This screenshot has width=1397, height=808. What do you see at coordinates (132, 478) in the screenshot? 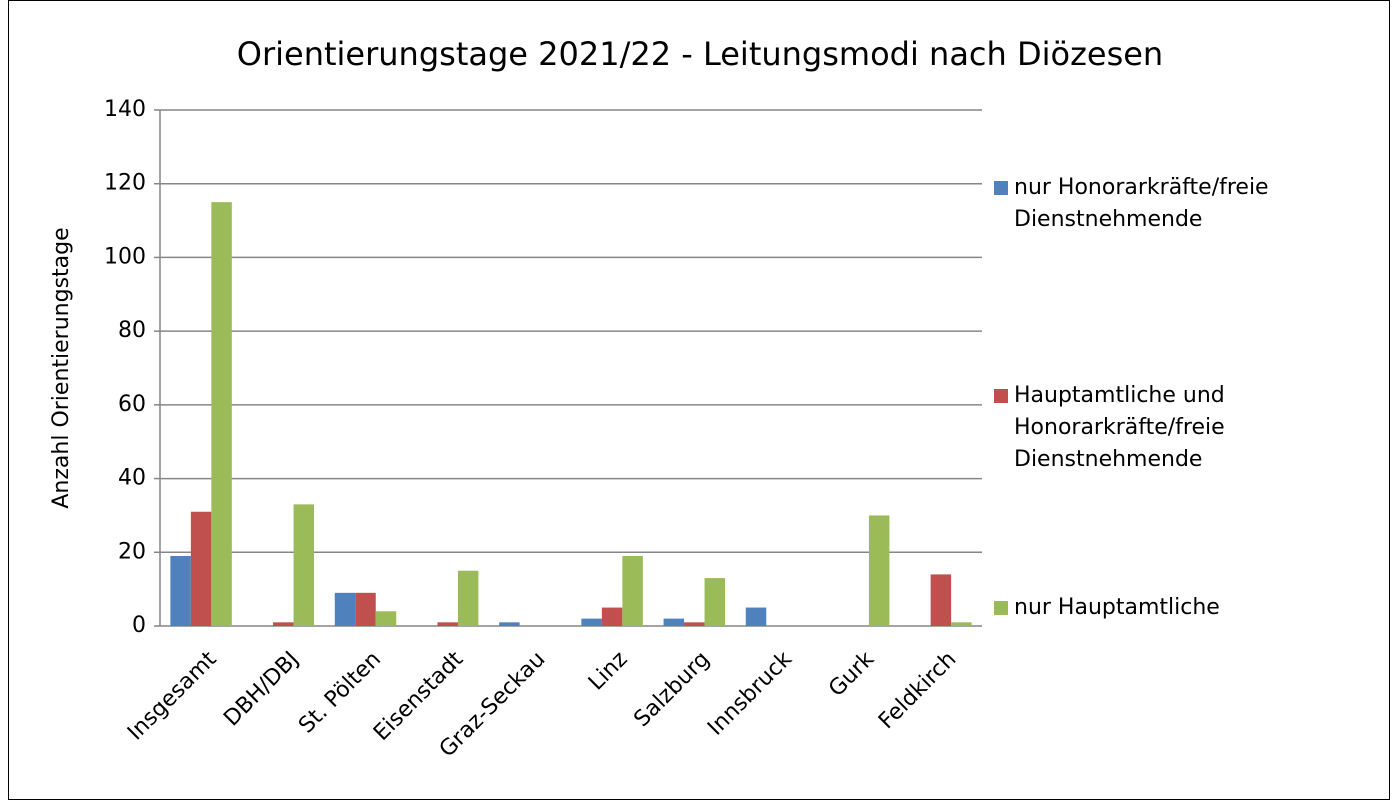
I see `y-tick-label: 40` at bounding box center [132, 478].